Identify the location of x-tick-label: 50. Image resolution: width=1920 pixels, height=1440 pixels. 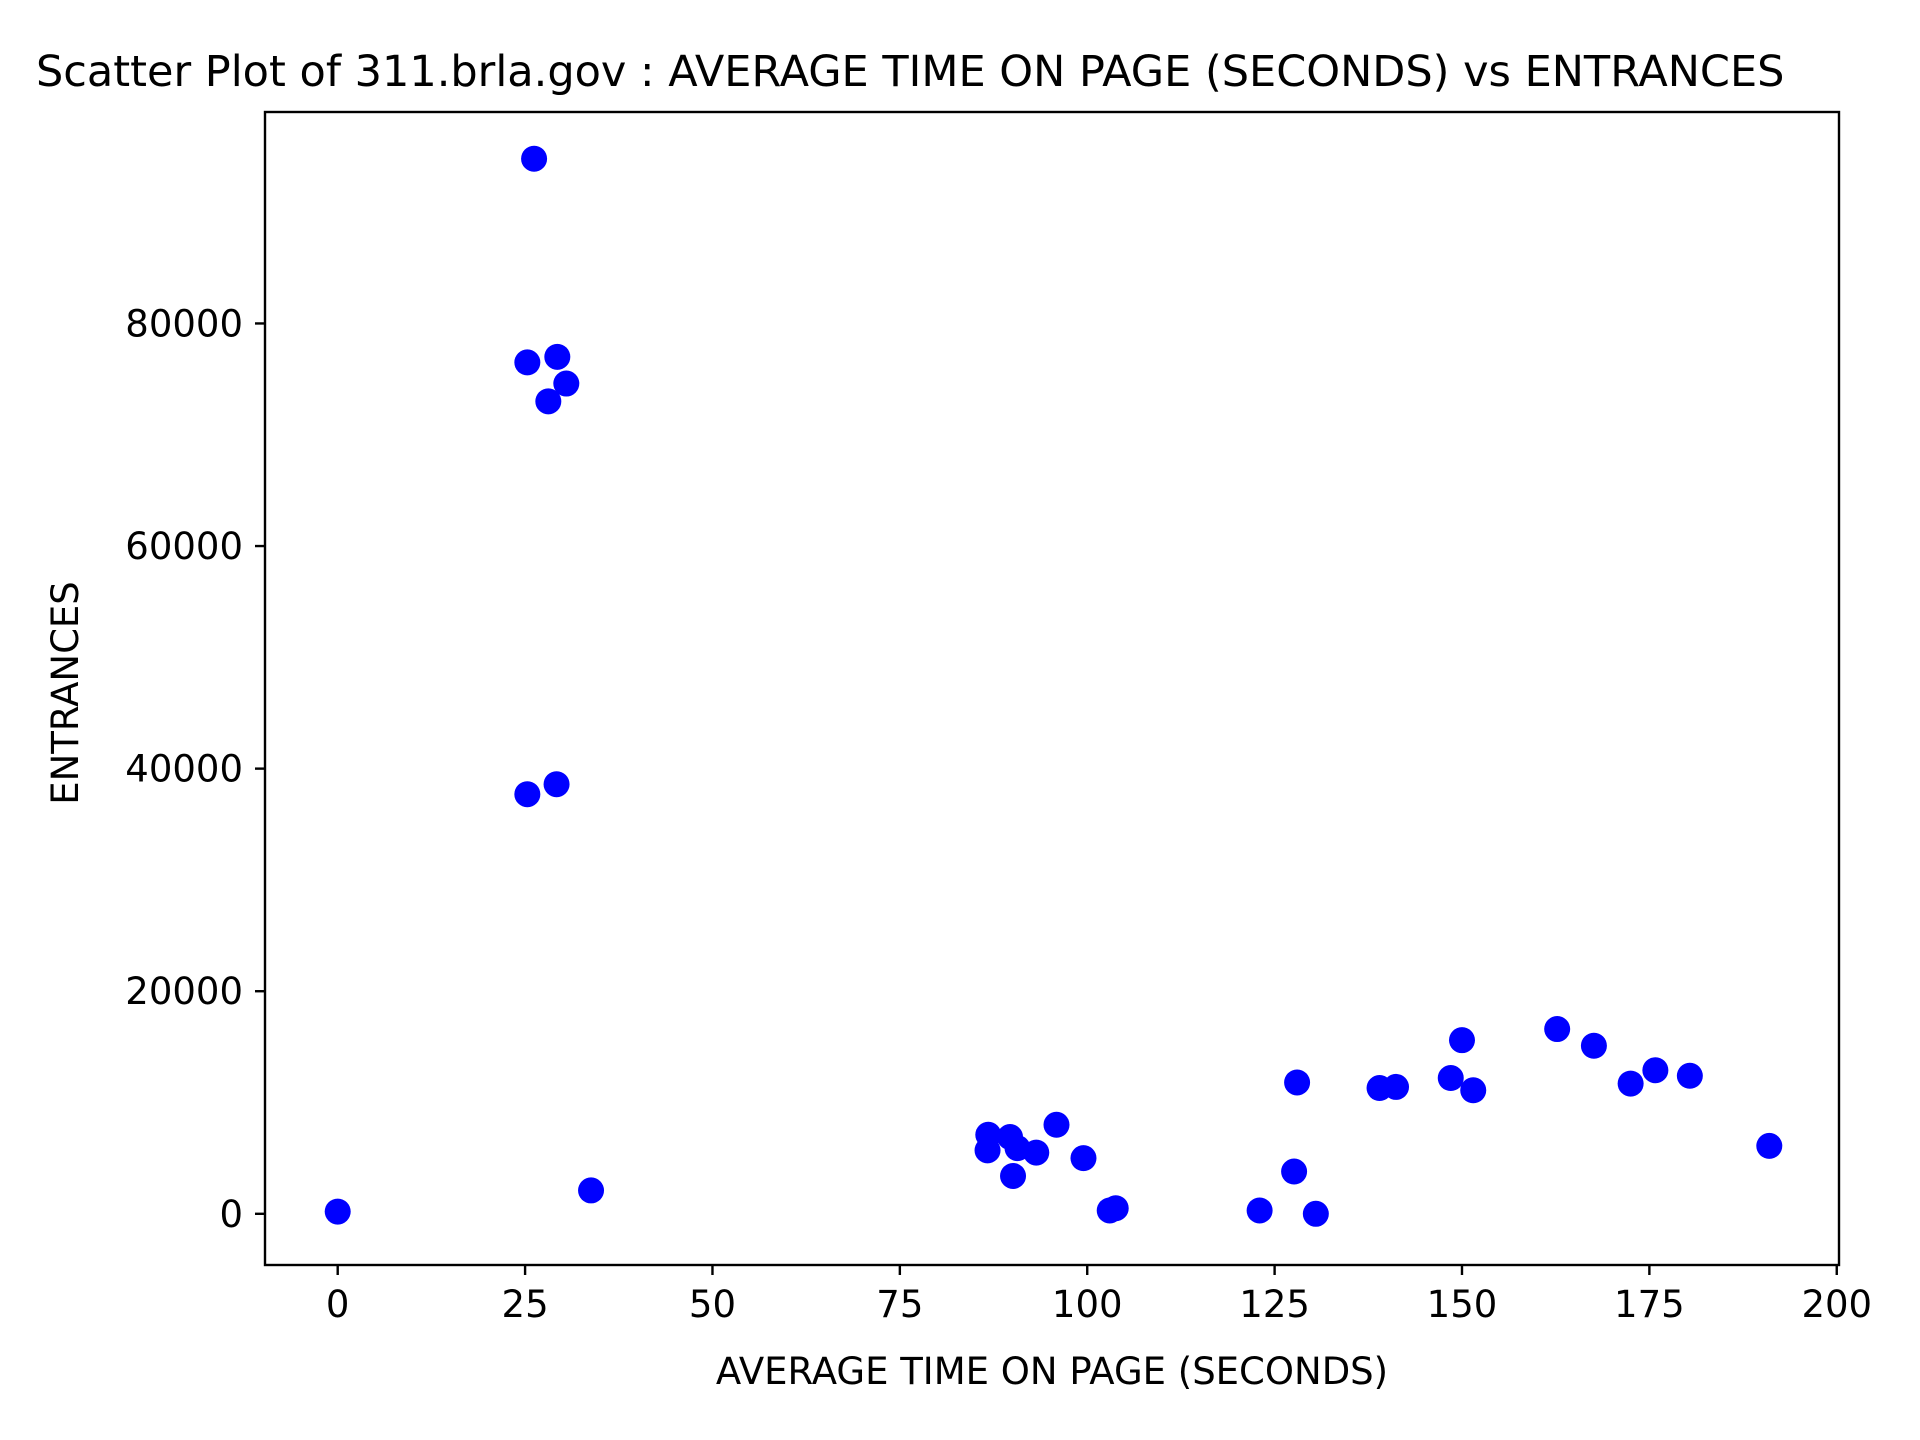
(712, 1304).